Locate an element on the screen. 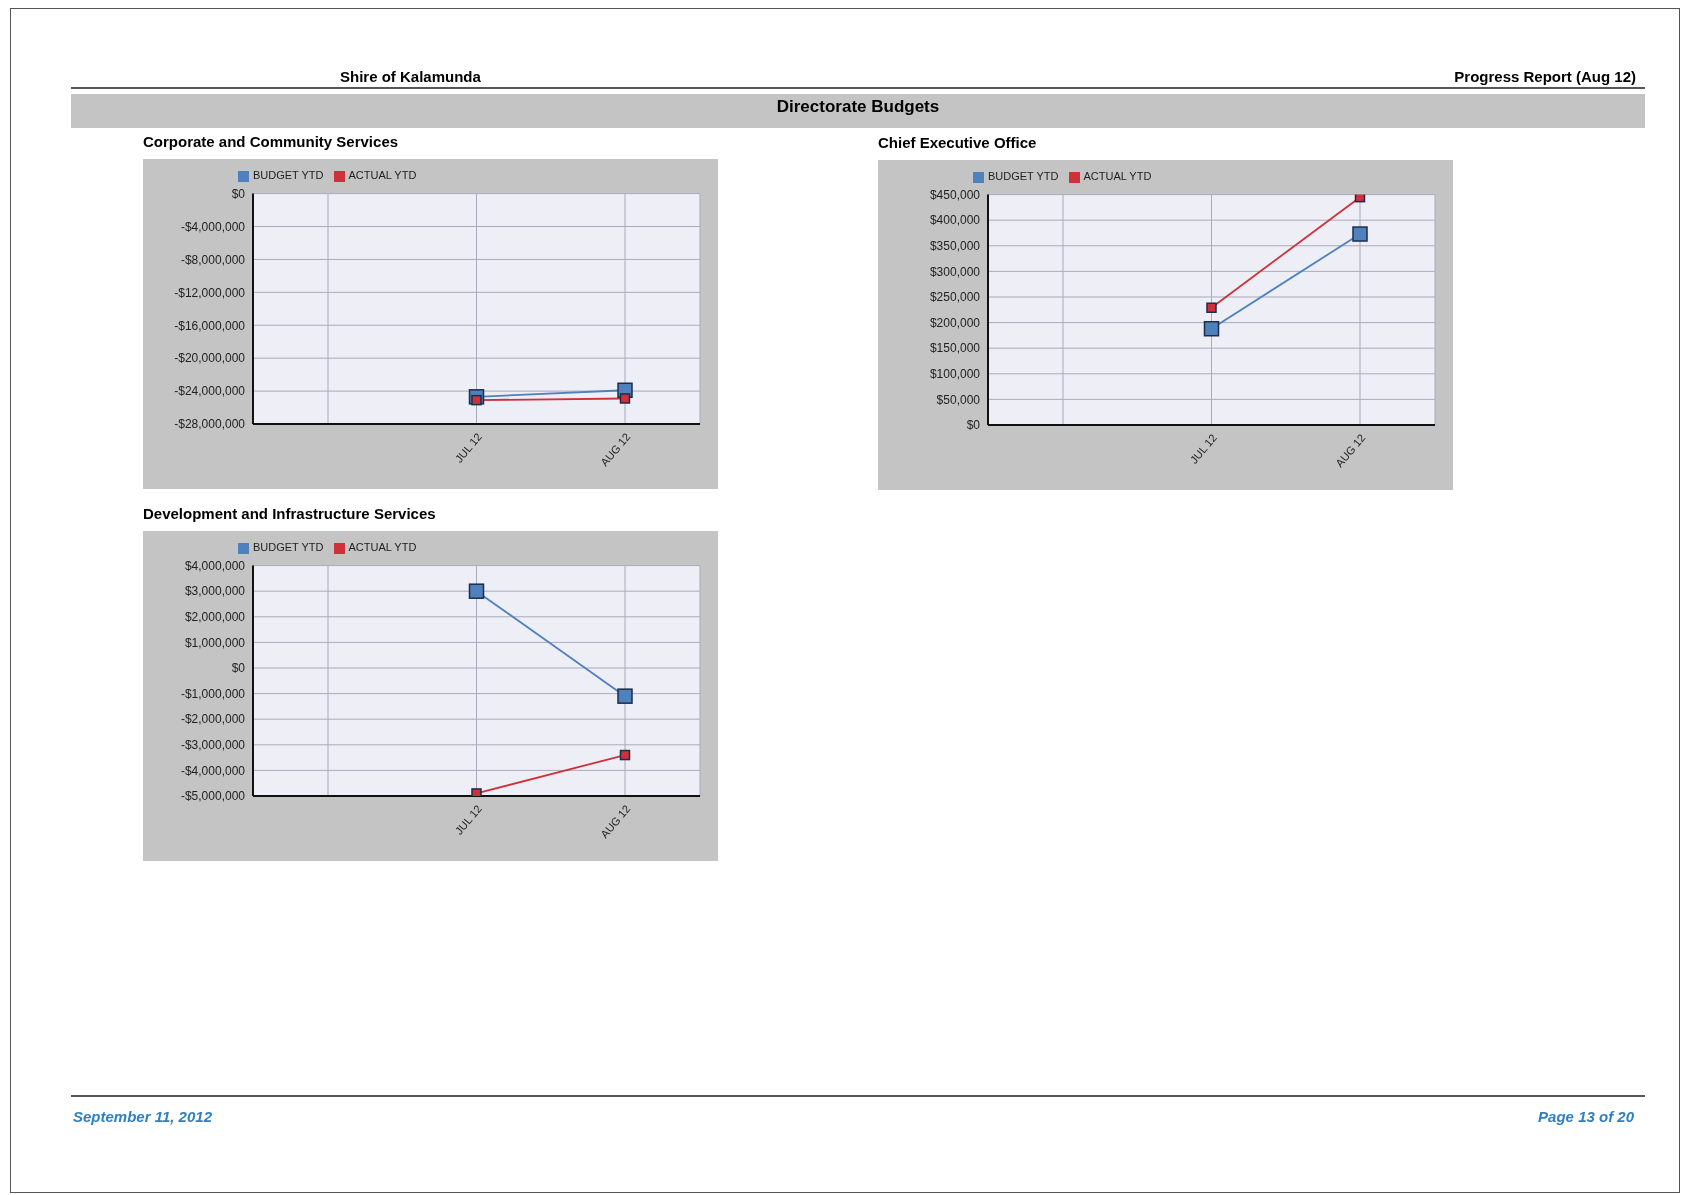 This screenshot has height=1195, width=1684. y-tick-label: $250,000 is located at coordinates (955, 297).